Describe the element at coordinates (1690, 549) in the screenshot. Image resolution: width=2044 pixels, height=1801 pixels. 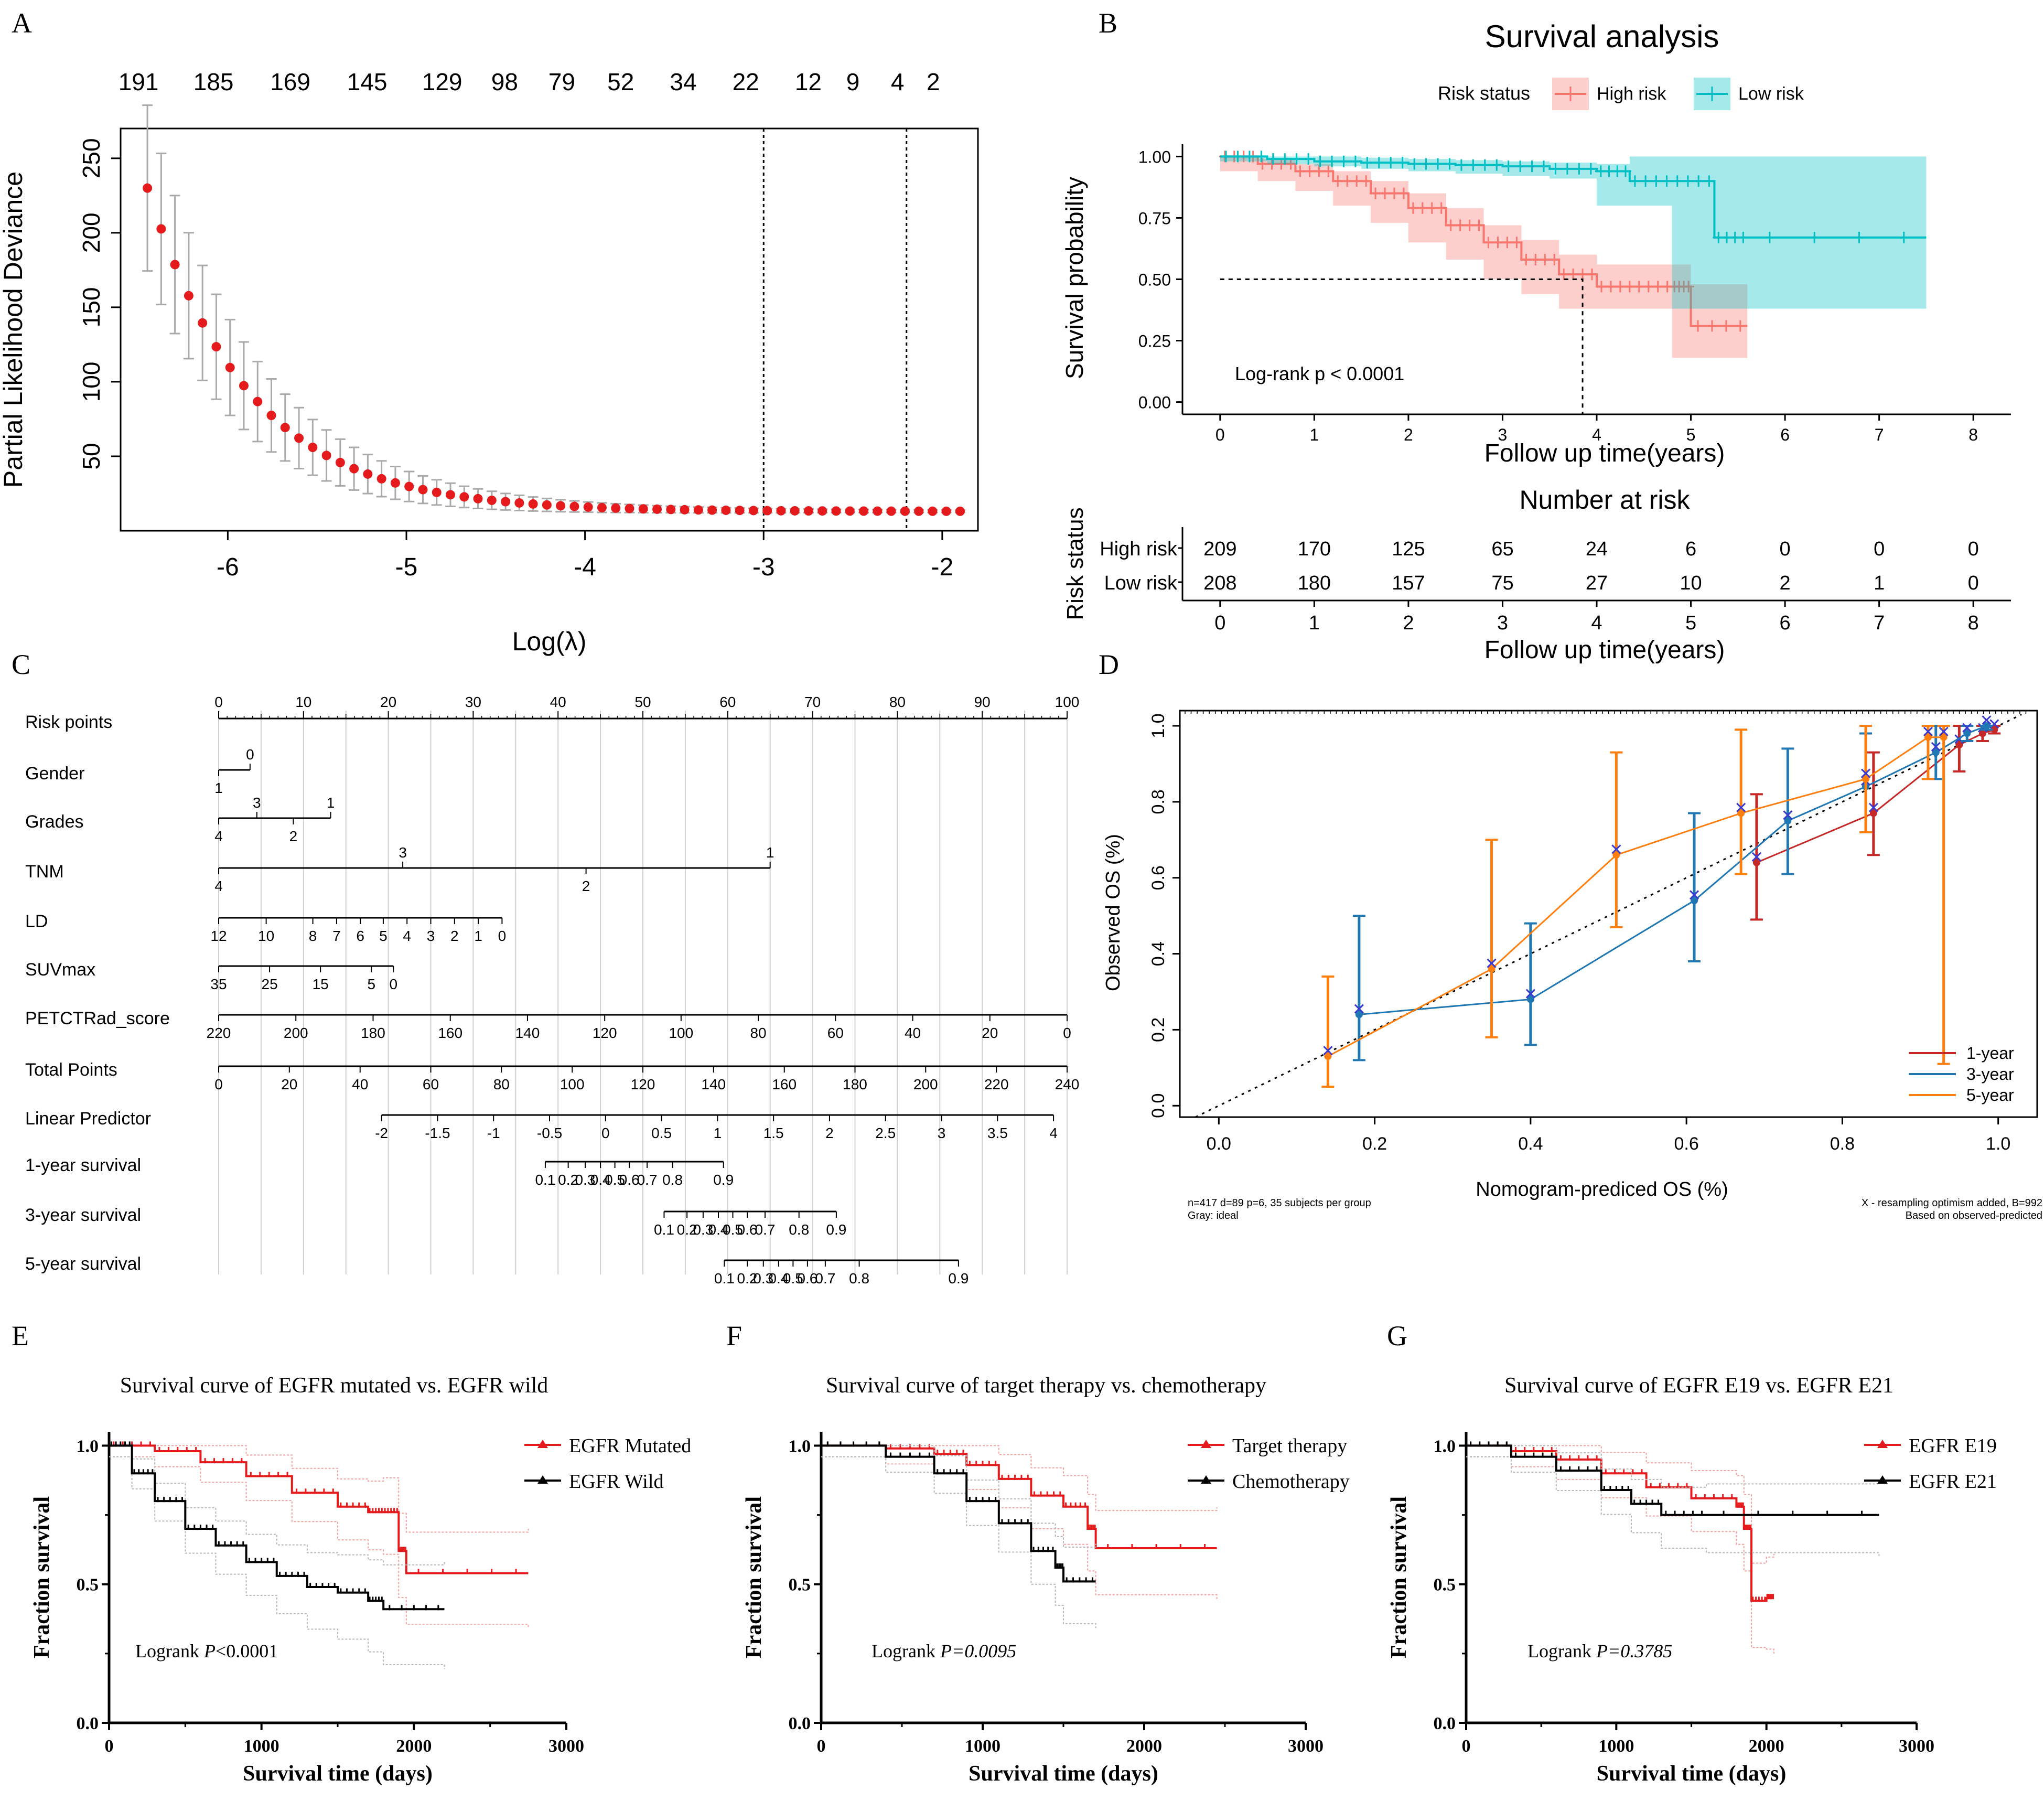
I see `risk-count: 6` at that location.